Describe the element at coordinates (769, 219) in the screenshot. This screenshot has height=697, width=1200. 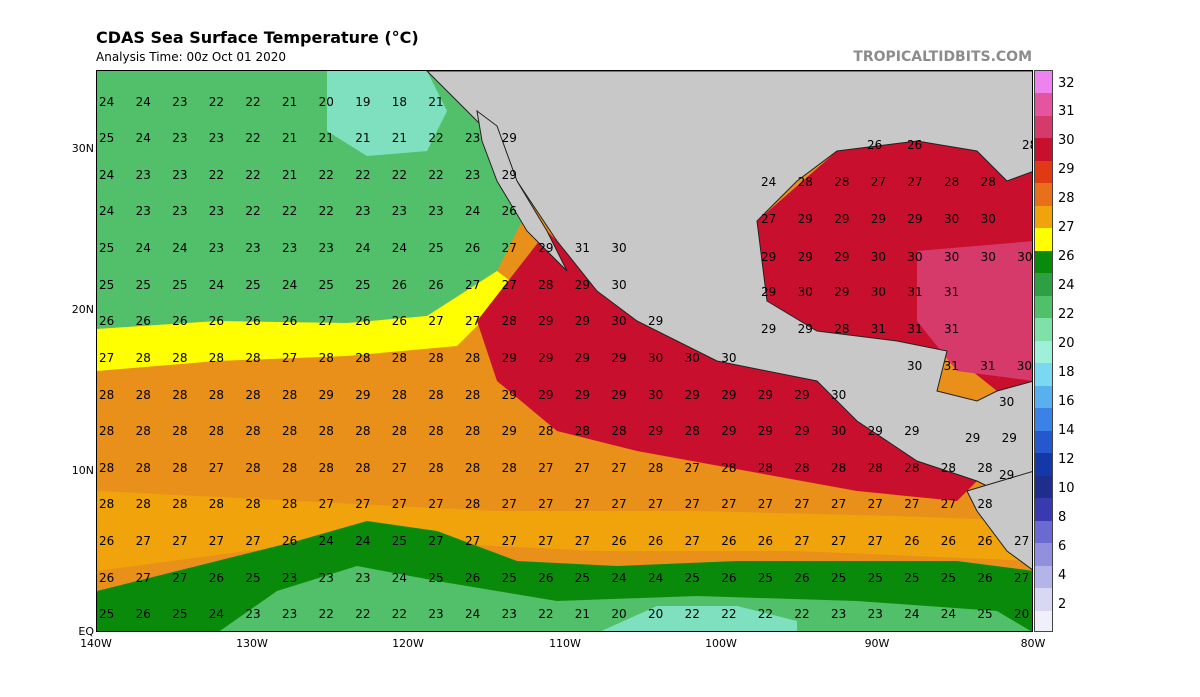
I see `gulf-sst-label: 27` at that location.